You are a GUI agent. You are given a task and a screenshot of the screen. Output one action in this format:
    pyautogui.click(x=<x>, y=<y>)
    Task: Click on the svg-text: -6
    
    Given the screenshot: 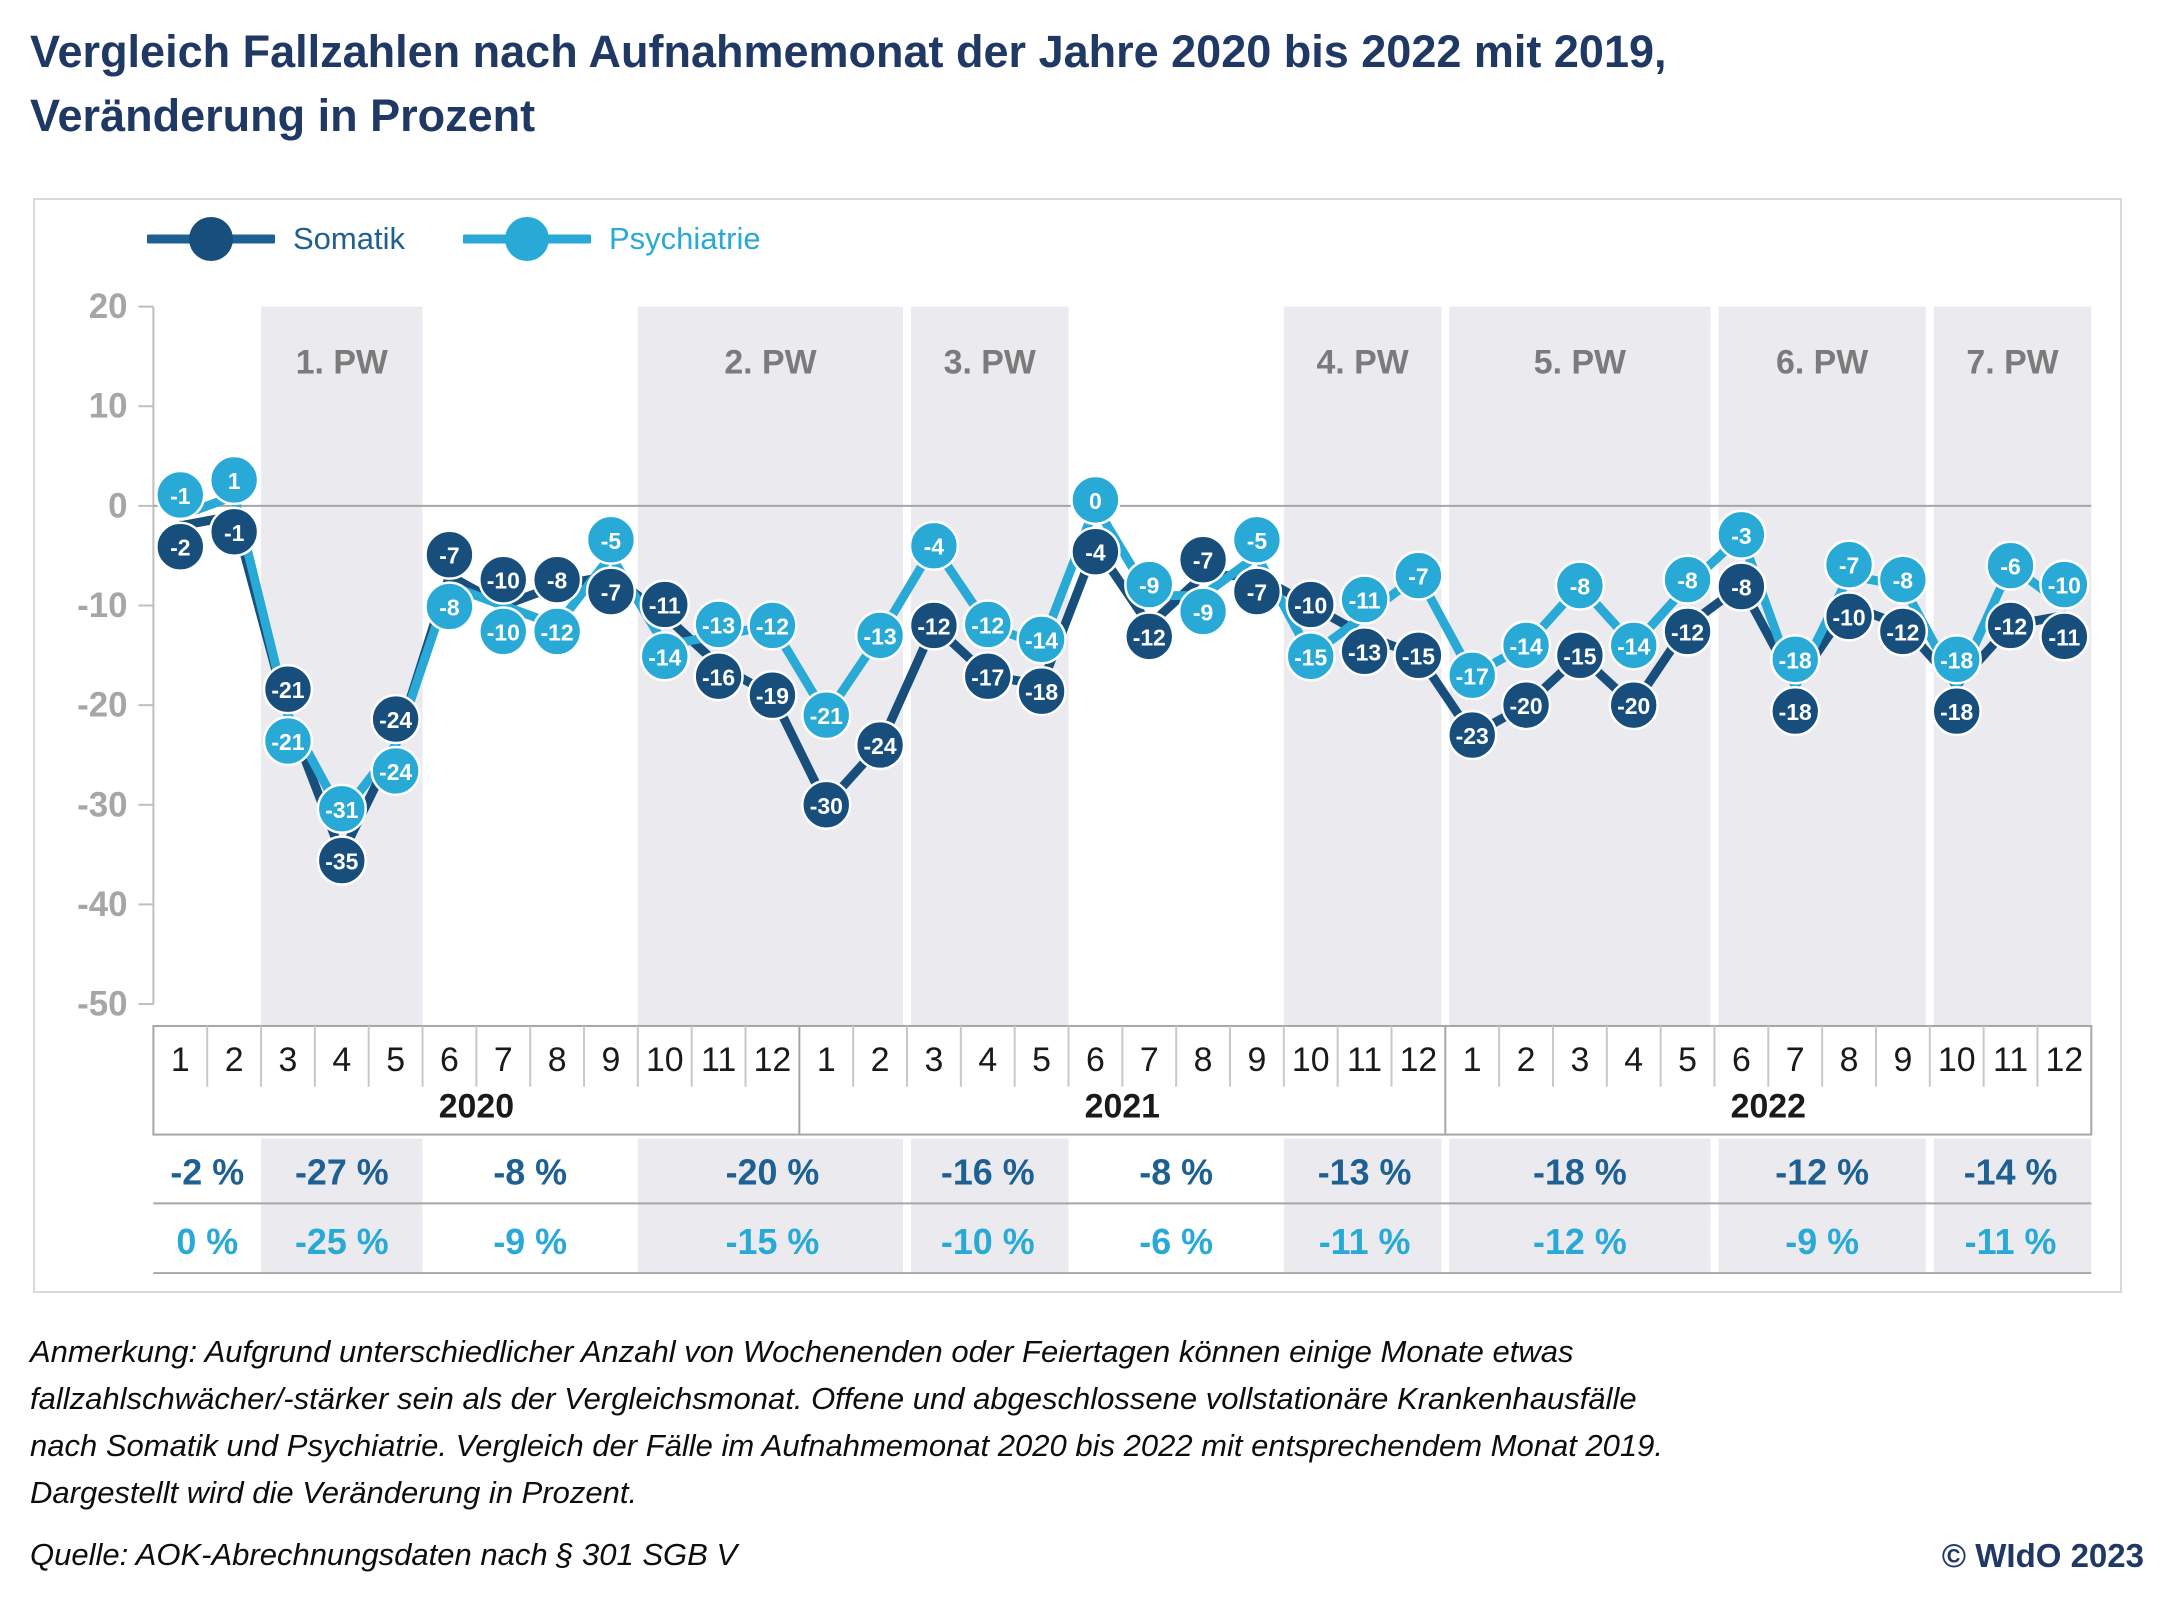 What is the action you would take?
    pyautogui.click(x=2010, y=567)
    